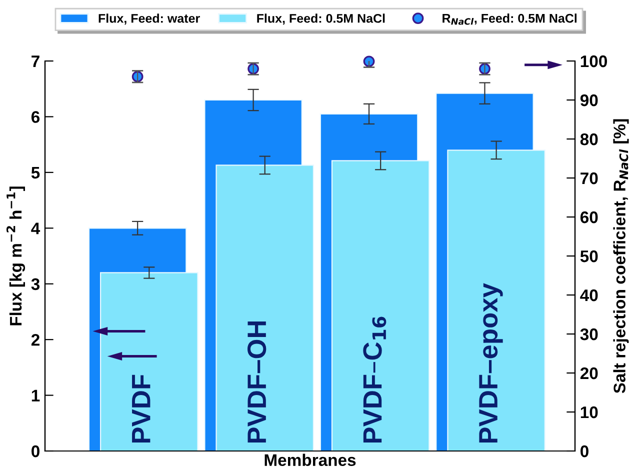 This screenshot has height=474, width=638. What do you see at coordinates (593, 61) in the screenshot?
I see `y2-tick-label: 100` at bounding box center [593, 61].